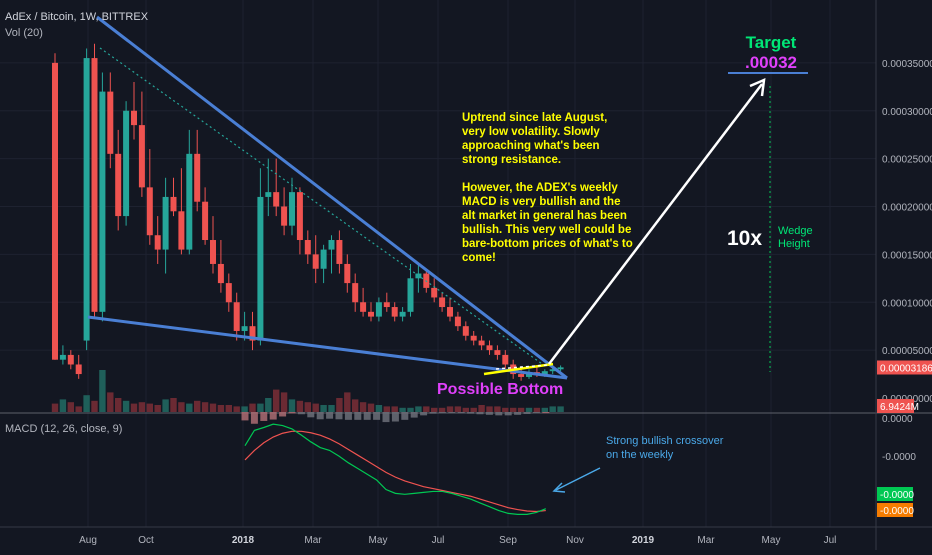  Describe the element at coordinates (313, 540) in the screenshot. I see `time-tick-label: Mar` at that location.